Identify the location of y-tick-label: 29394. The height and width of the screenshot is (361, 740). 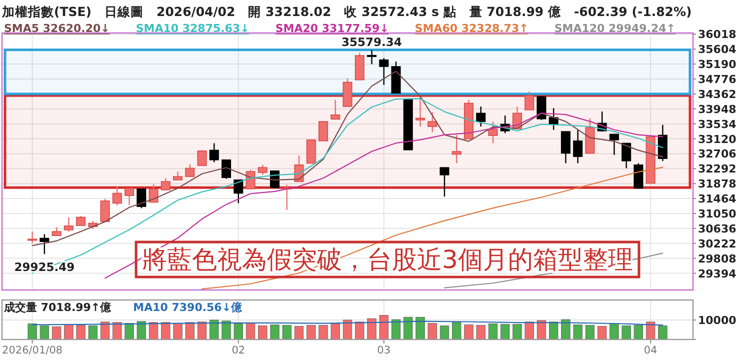
(717, 273).